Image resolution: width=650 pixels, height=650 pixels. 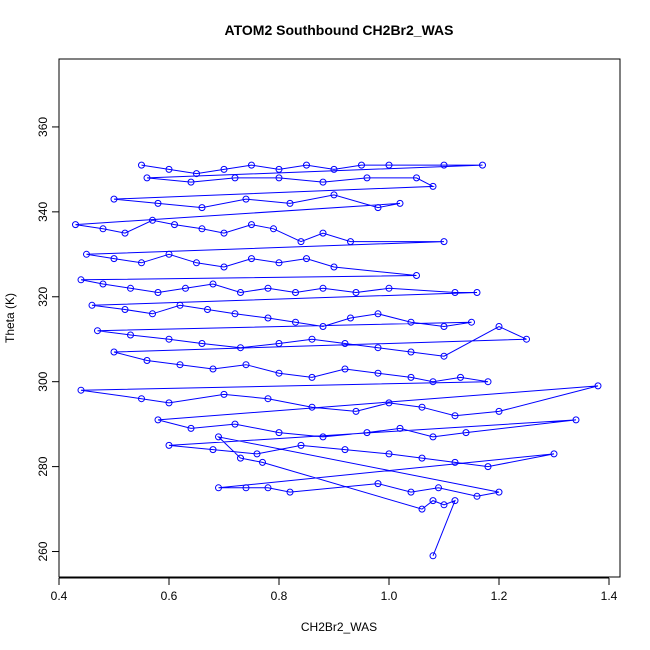 What do you see at coordinates (334, 590) in the screenshot?
I see `x-axis: 0.4 0.6 0.8 1.0 1.2 1.4` at bounding box center [334, 590].